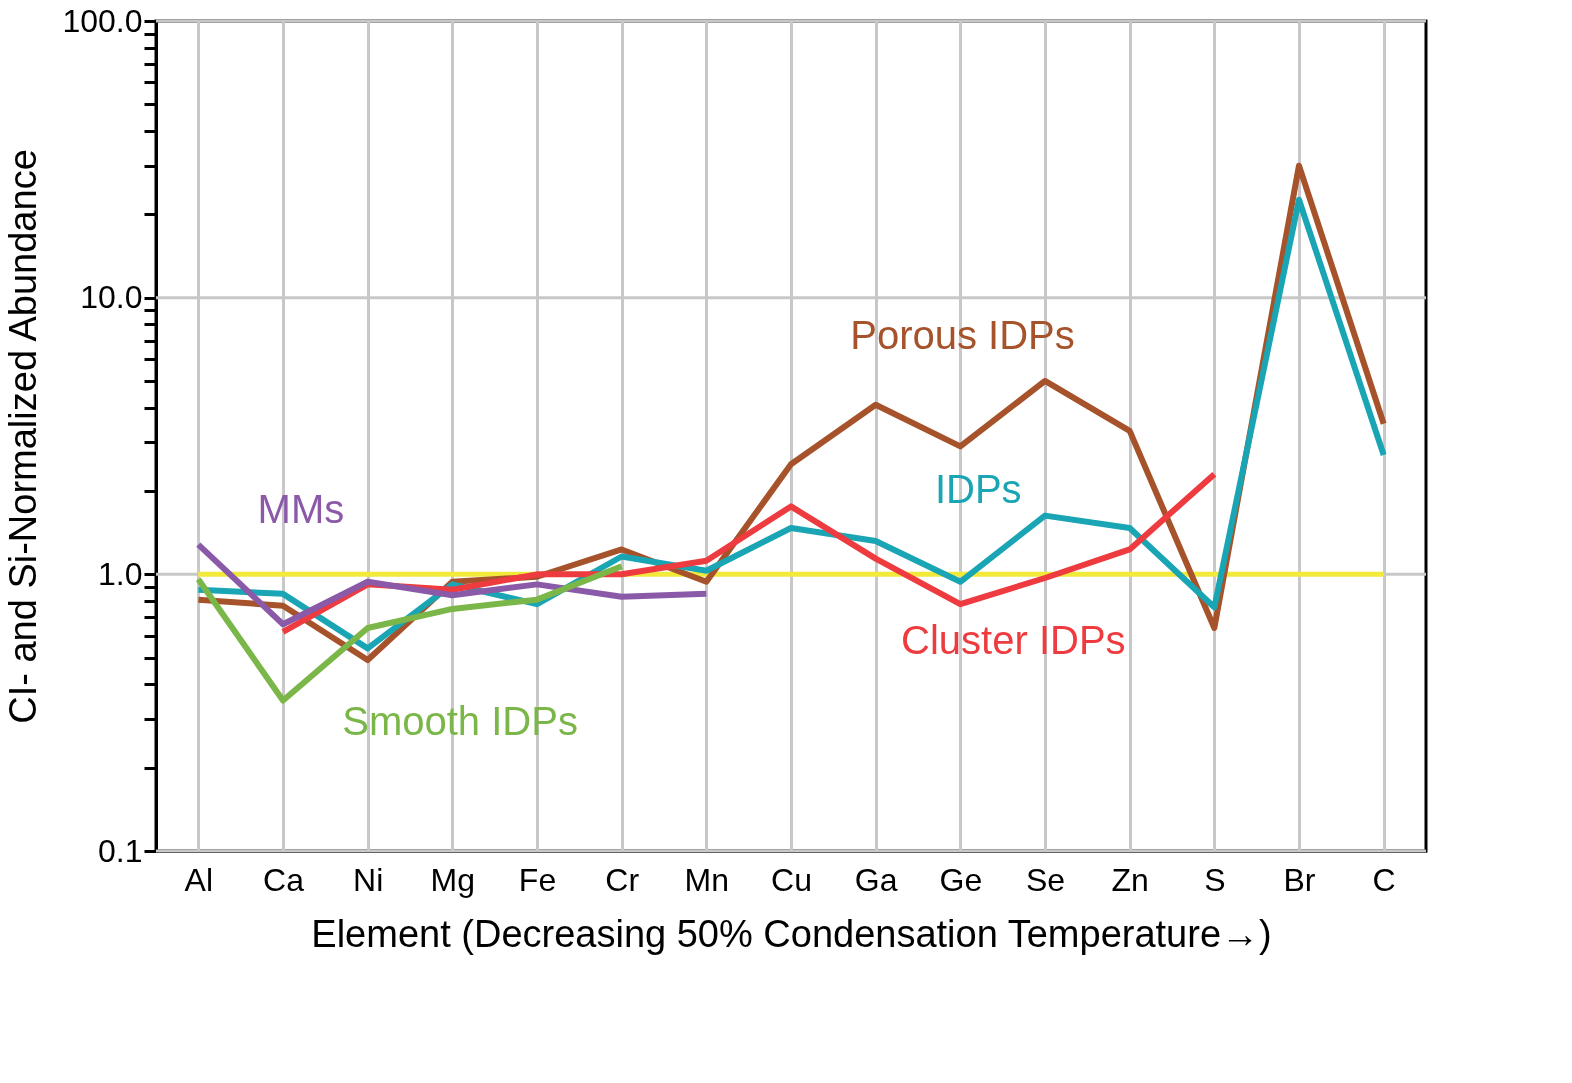  I want to click on x-tick-label: Mg, so click(453, 879).